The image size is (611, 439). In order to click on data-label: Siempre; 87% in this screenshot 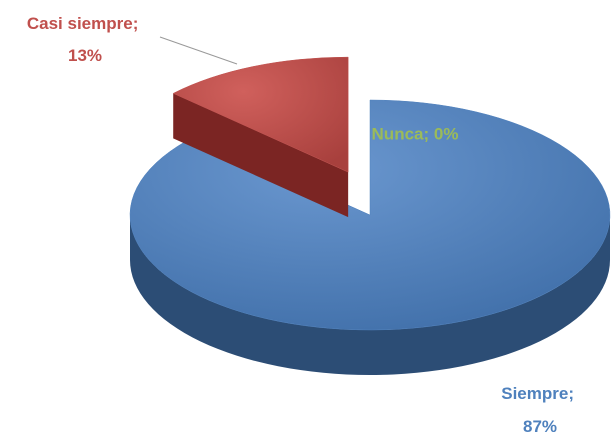, I will do `click(539, 410)`.